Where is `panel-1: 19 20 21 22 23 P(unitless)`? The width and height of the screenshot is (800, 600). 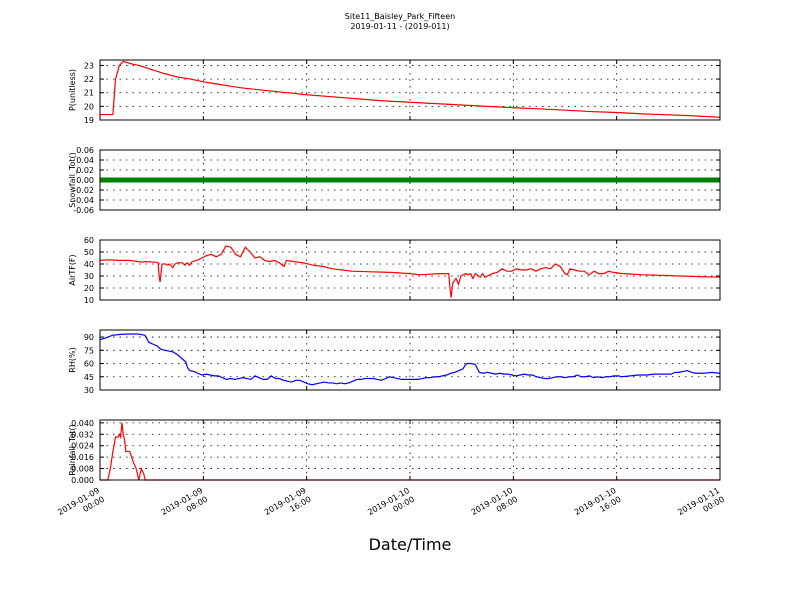
panel-1: 19 20 21 22 23 P(unitless) is located at coordinates (394, 92).